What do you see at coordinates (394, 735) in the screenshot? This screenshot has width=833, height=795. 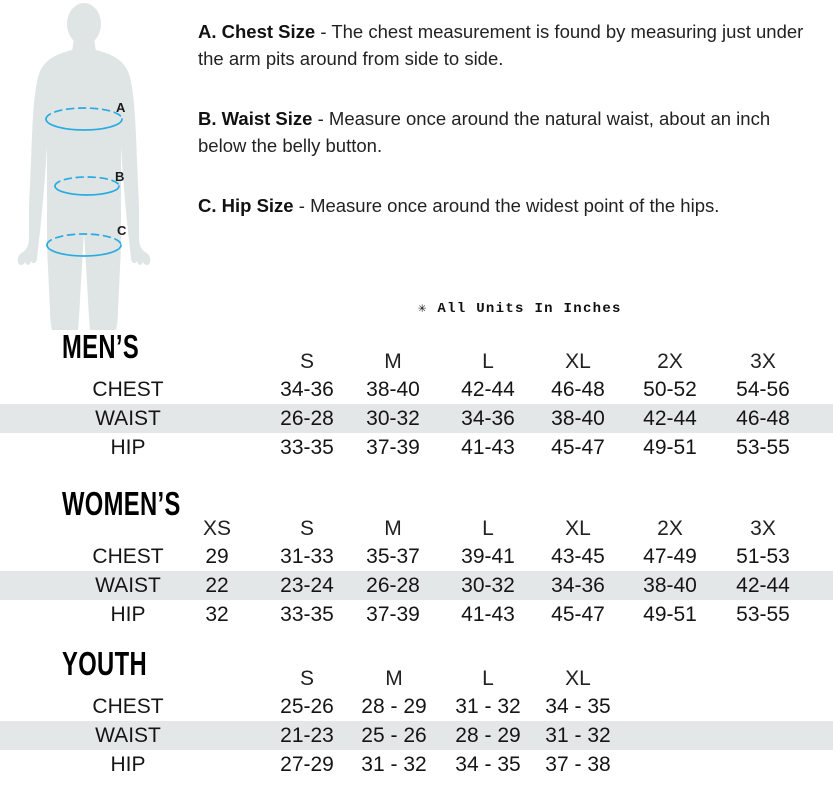 I see `measurement-cell: 25 - 26` at bounding box center [394, 735].